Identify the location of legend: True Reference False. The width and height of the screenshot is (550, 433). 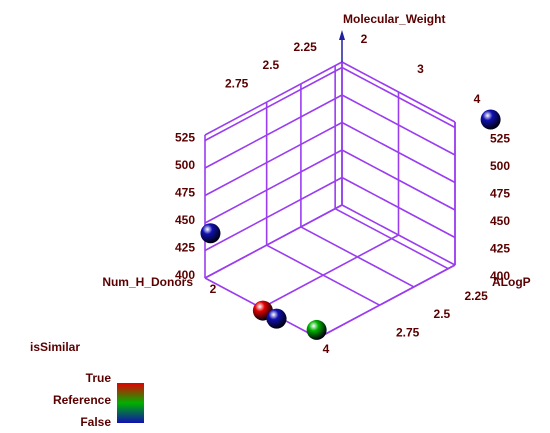
(98, 400).